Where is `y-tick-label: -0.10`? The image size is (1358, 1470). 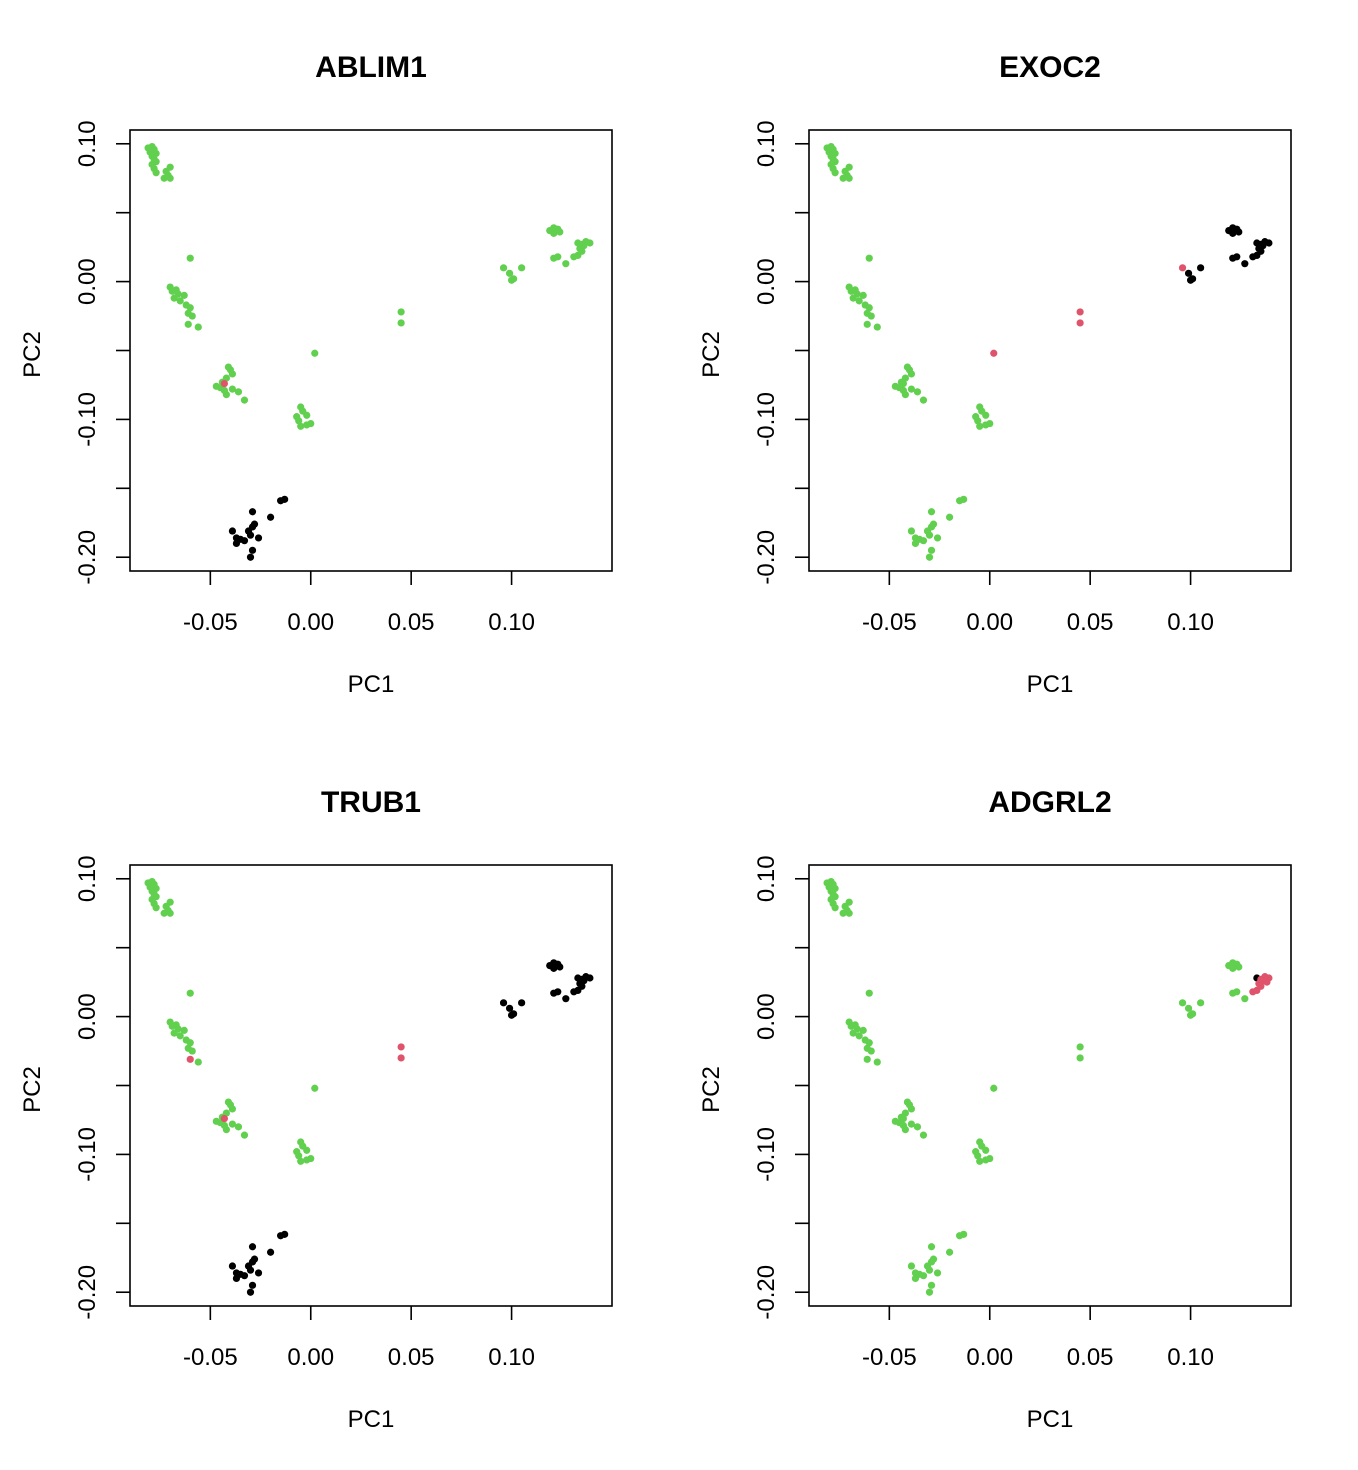 y-tick-label: -0.10 is located at coordinates (87, 1154).